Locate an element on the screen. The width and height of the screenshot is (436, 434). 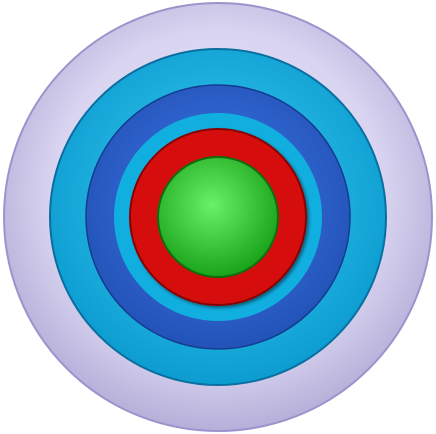
center-disc is located at coordinates (218, 217).